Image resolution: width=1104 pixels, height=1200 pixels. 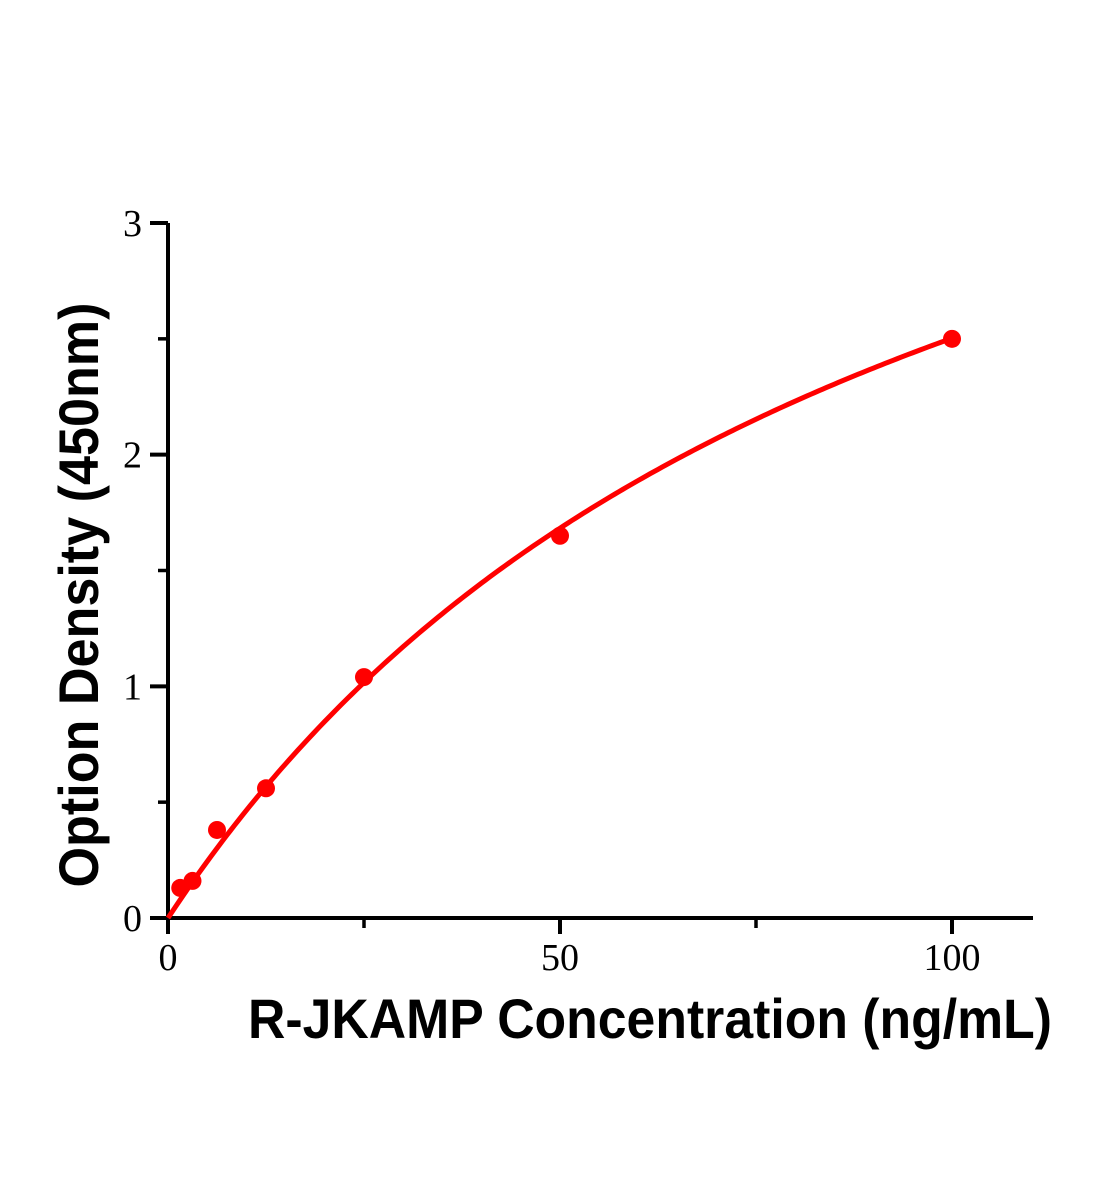 What do you see at coordinates (132, 687) in the screenshot?
I see `y-tick-label: 1` at bounding box center [132, 687].